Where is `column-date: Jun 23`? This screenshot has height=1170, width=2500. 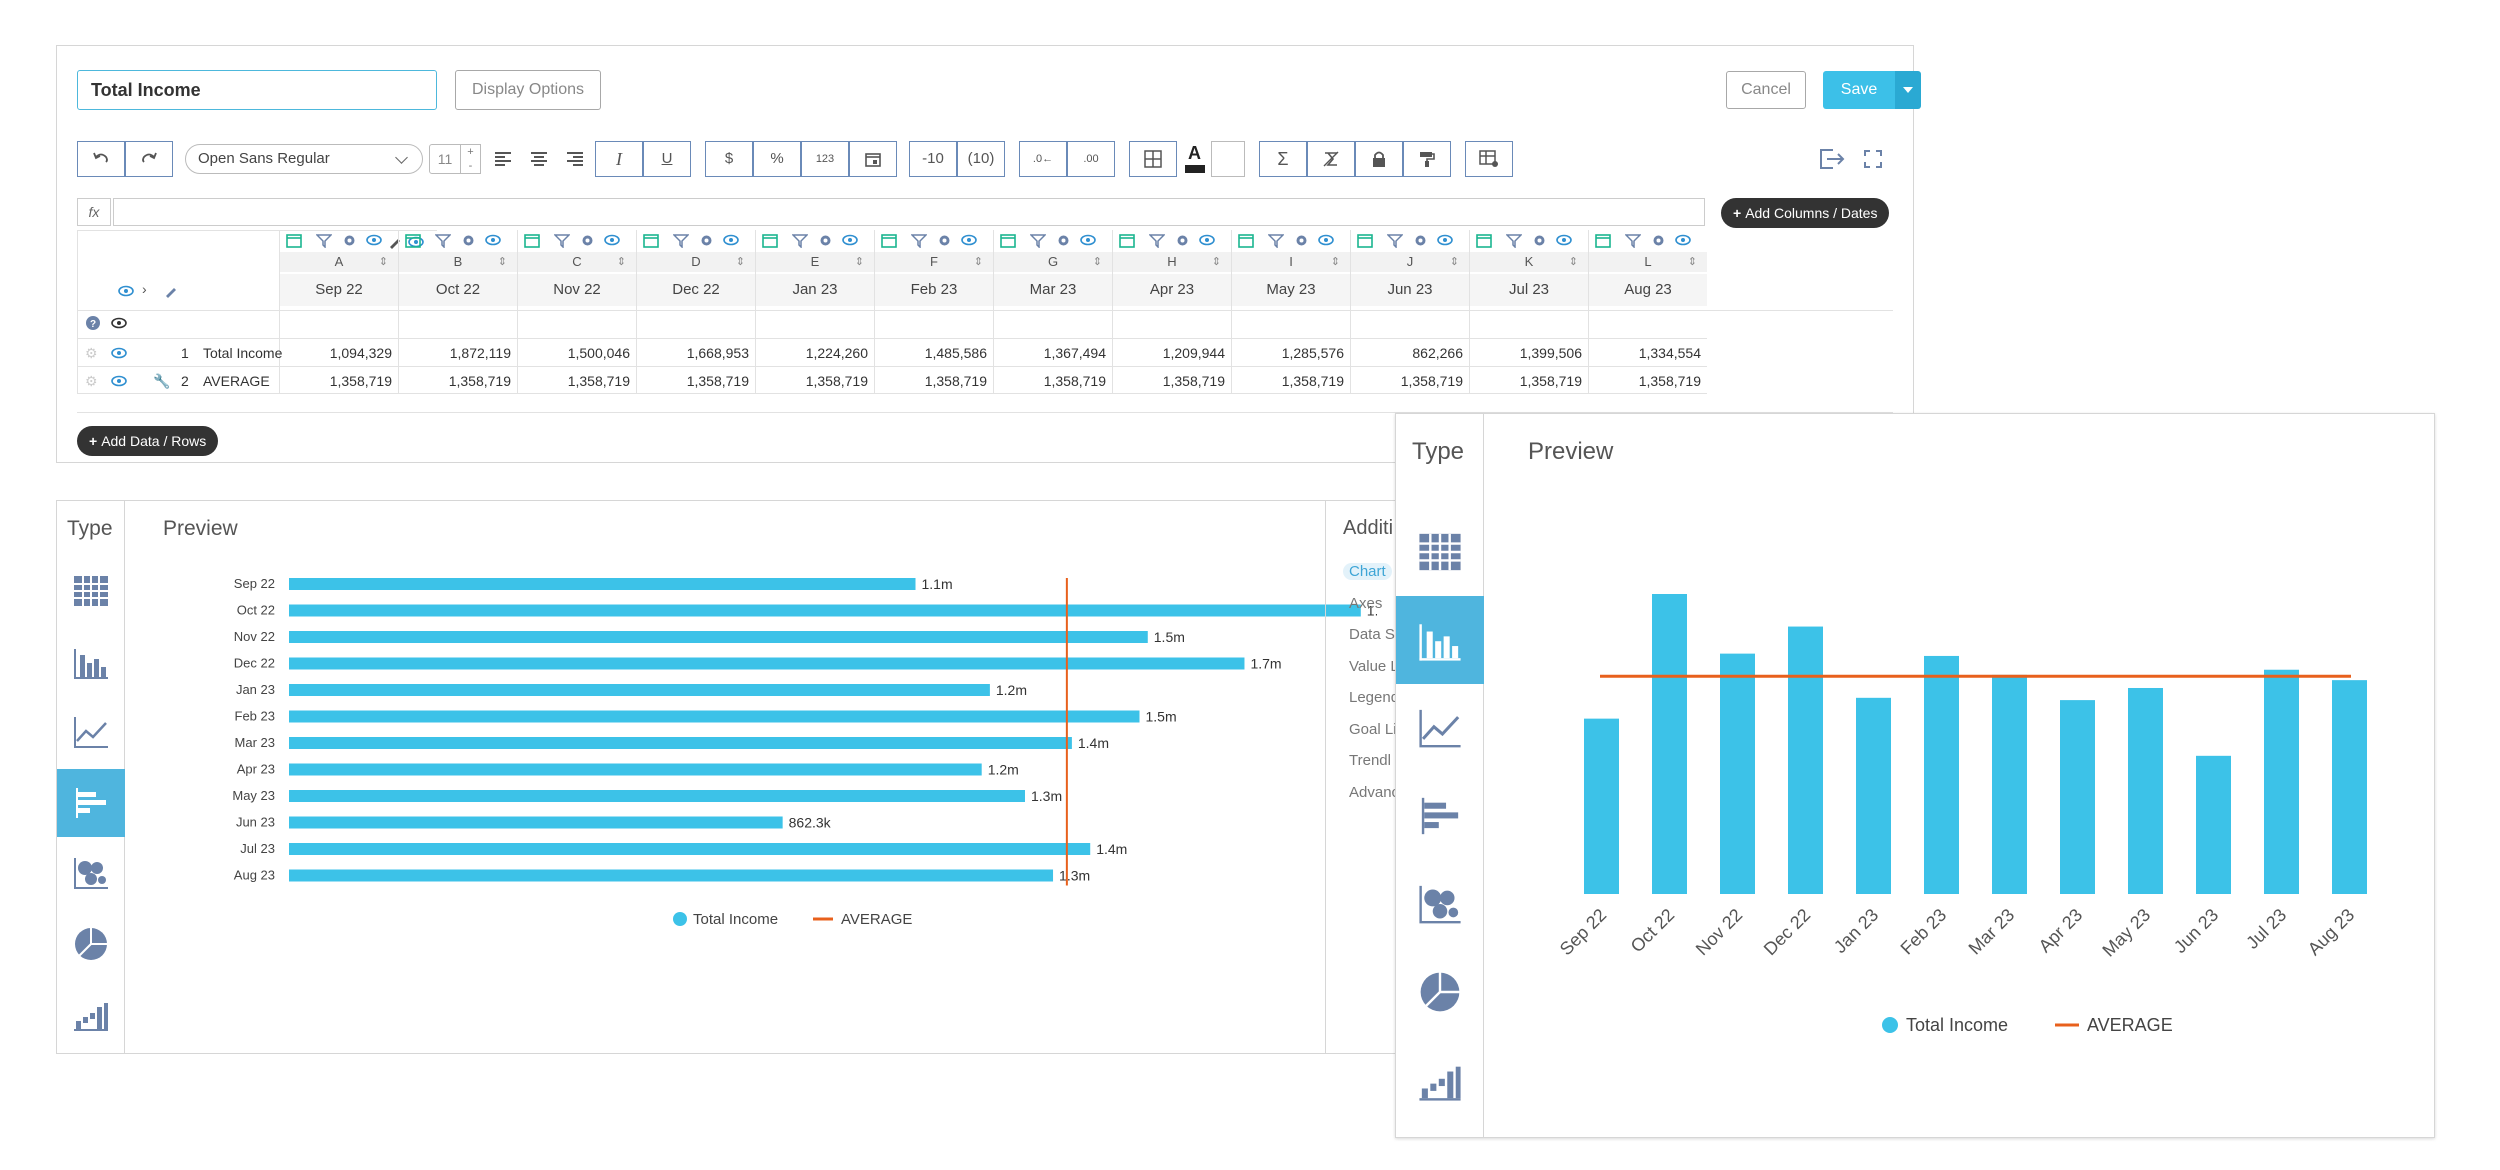 column-date: Jun 23 is located at coordinates (1410, 290).